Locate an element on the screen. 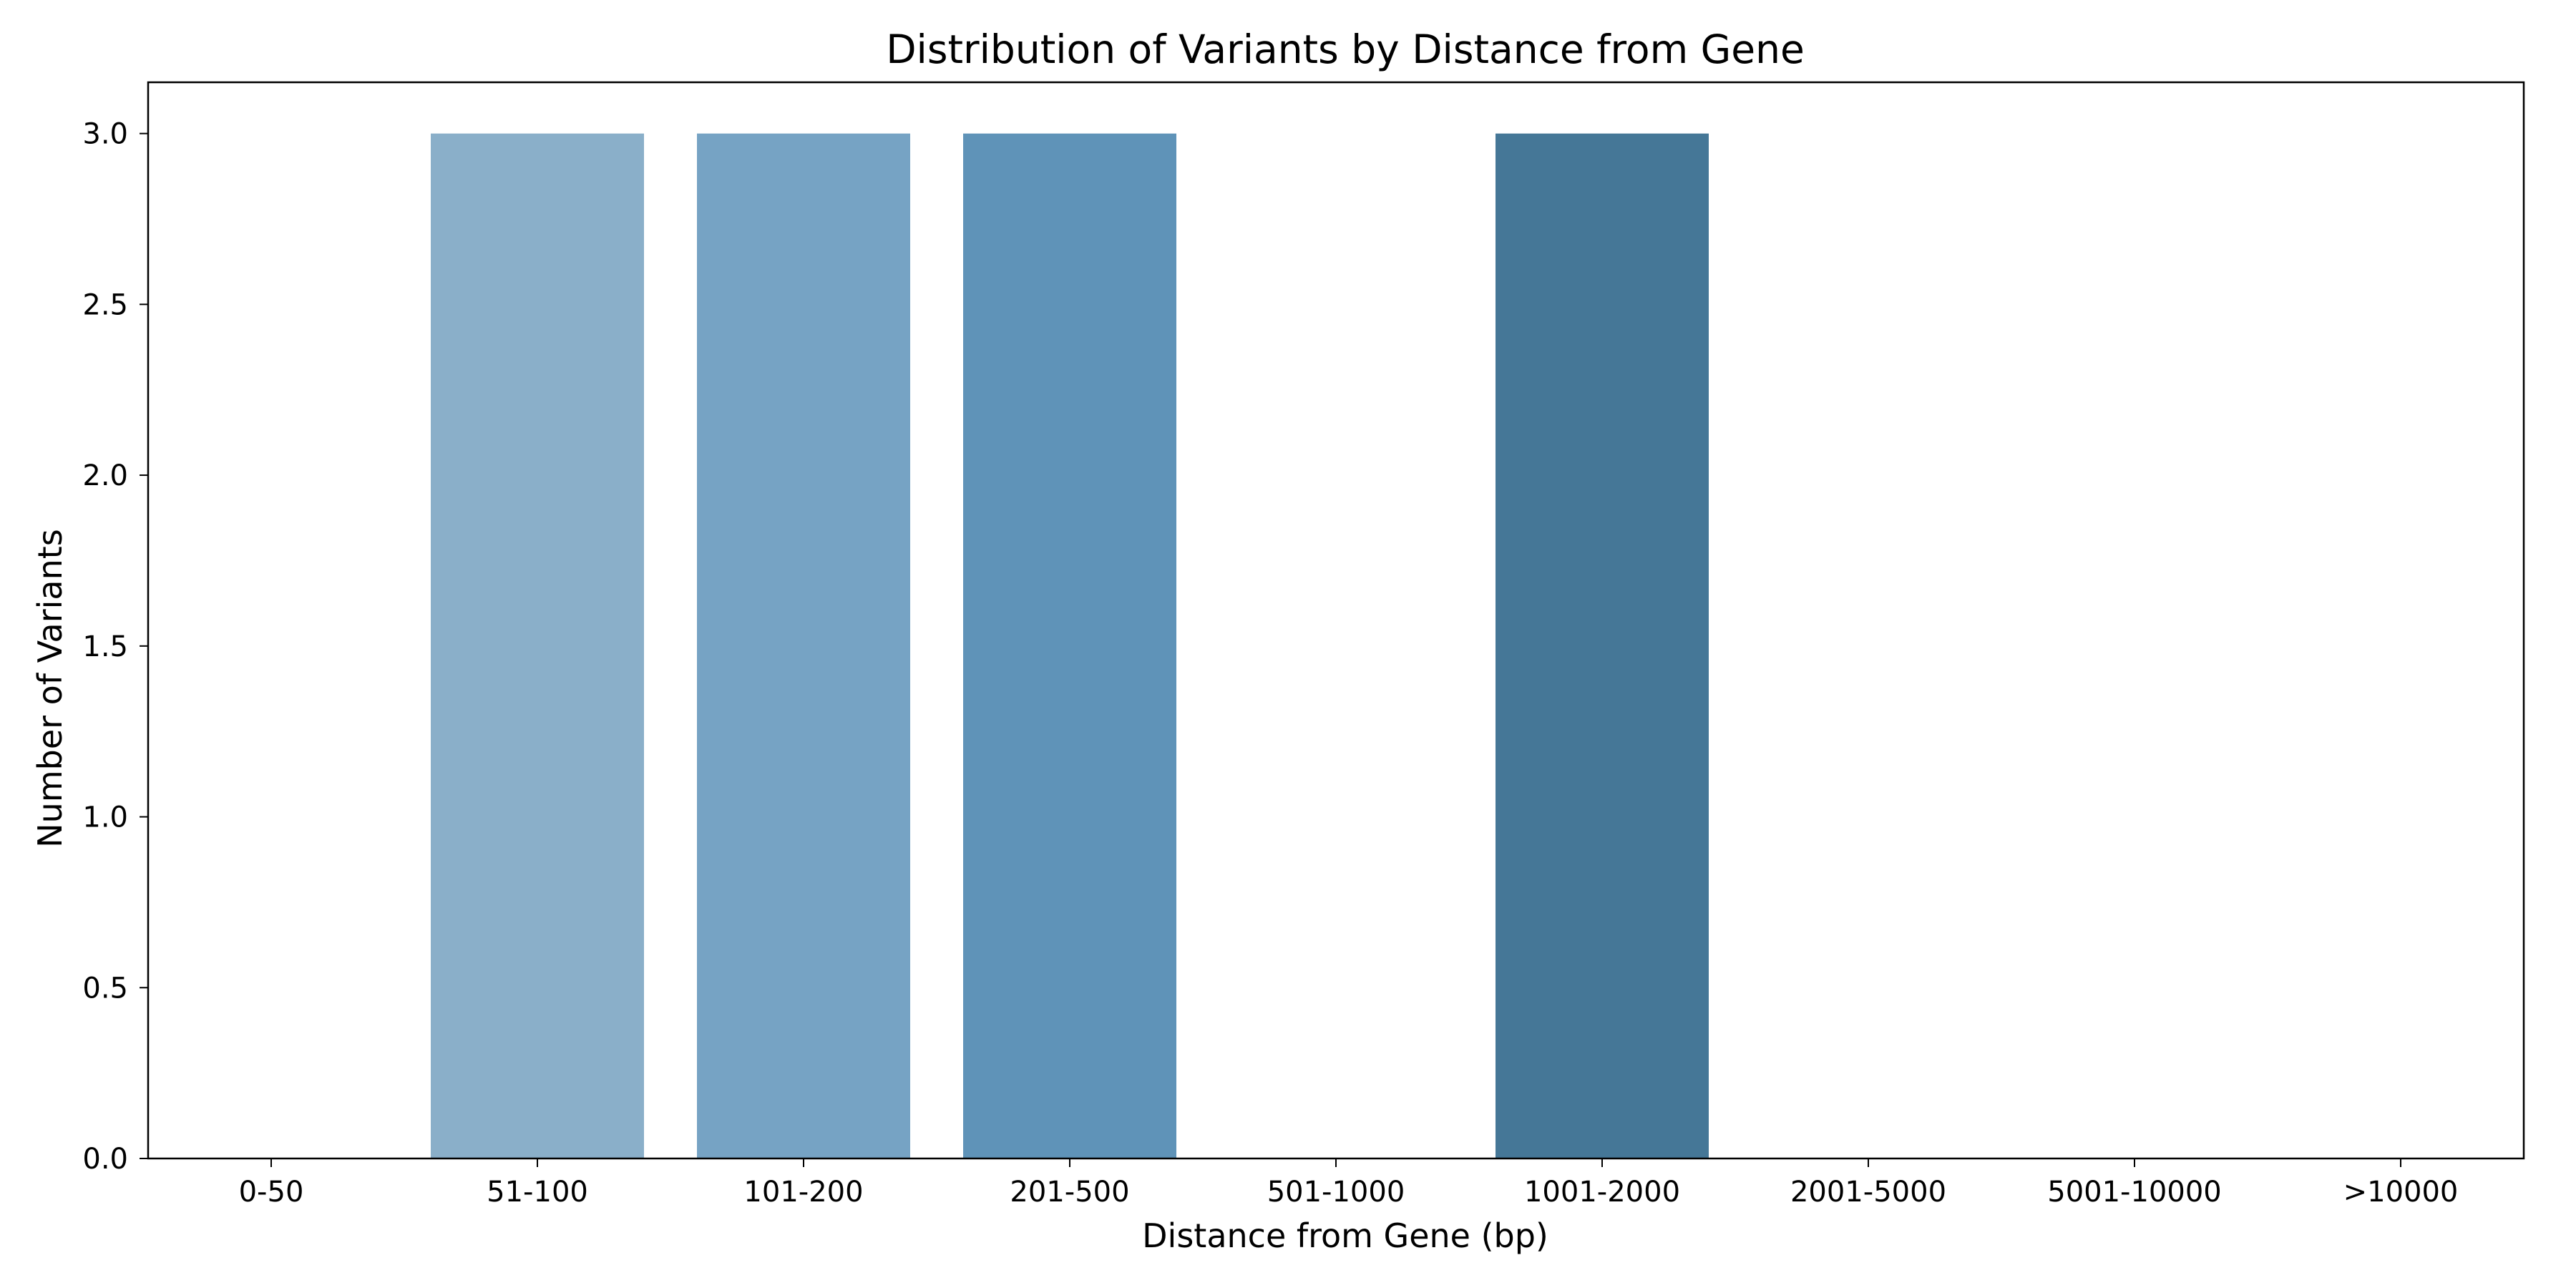 The height and width of the screenshot is (1288, 2576). y-tick-label: 1.5 is located at coordinates (105, 646).